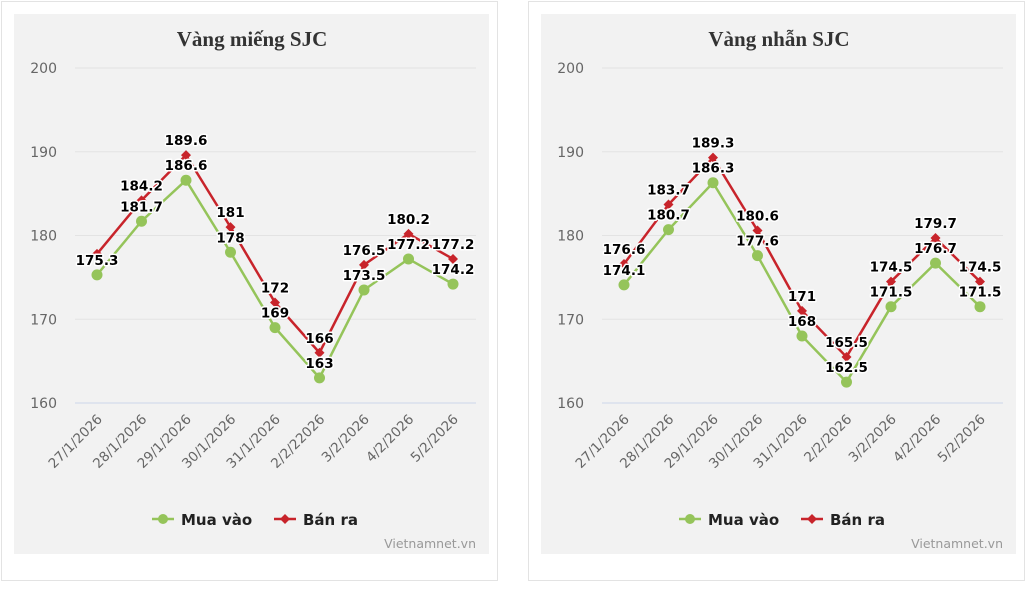  What do you see at coordinates (453, 245) in the screenshot?
I see `data-label-ban-ra: 177.2` at bounding box center [453, 245].